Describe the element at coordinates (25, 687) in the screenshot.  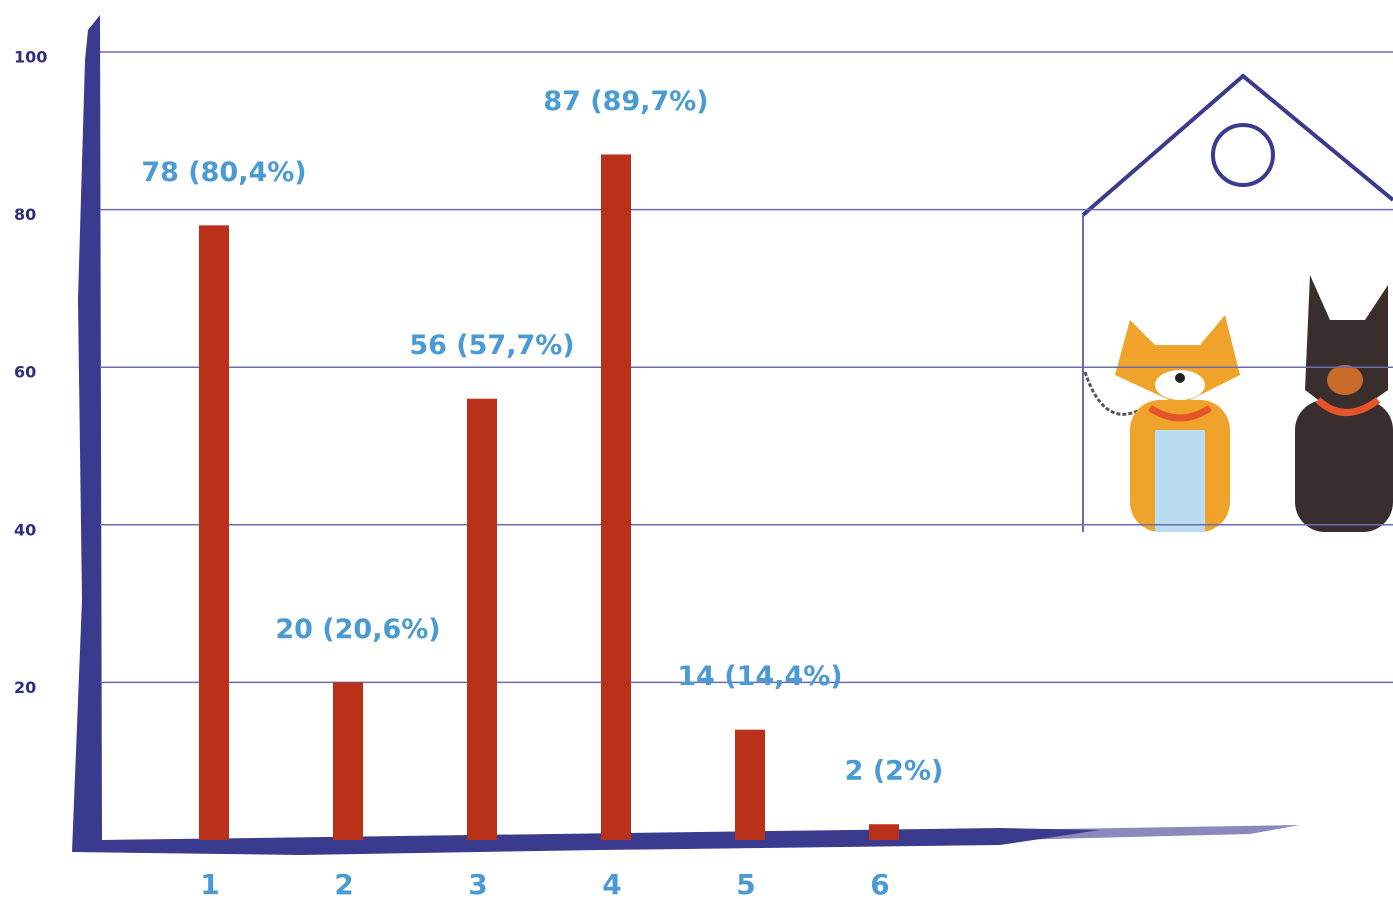
I see `y-tick-label: 20` at that location.